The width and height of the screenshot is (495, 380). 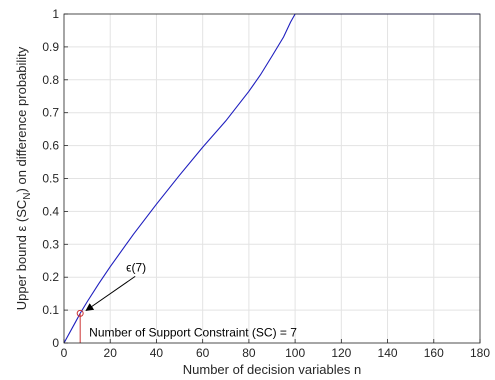 I want to click on y-tick-label: 0.6, so click(x=50, y=146).